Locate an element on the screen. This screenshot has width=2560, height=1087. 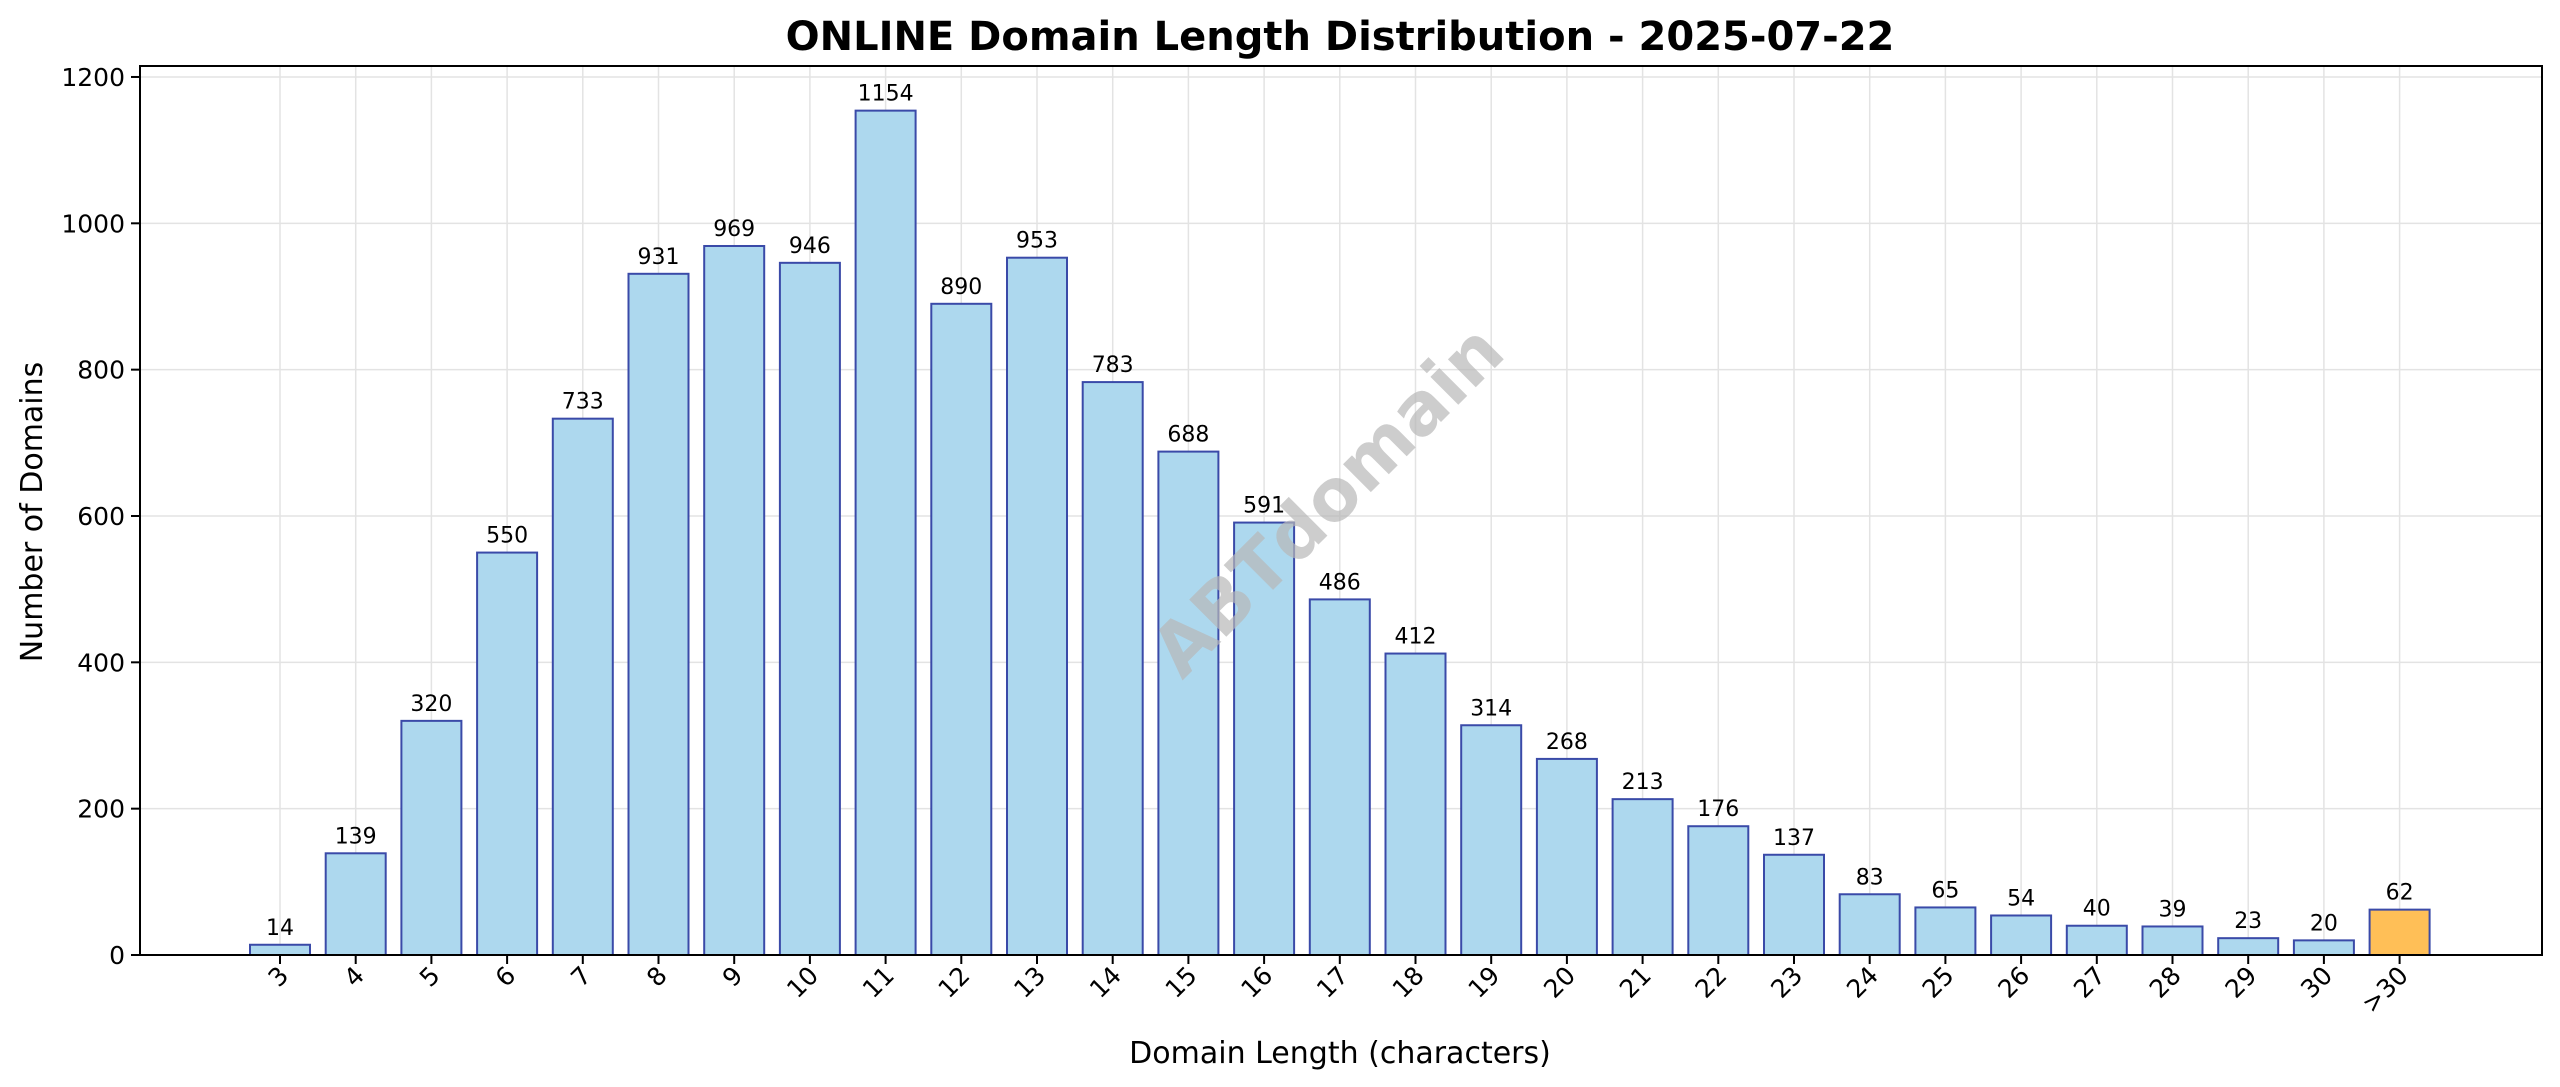
data-label: 213 is located at coordinates (1643, 782).